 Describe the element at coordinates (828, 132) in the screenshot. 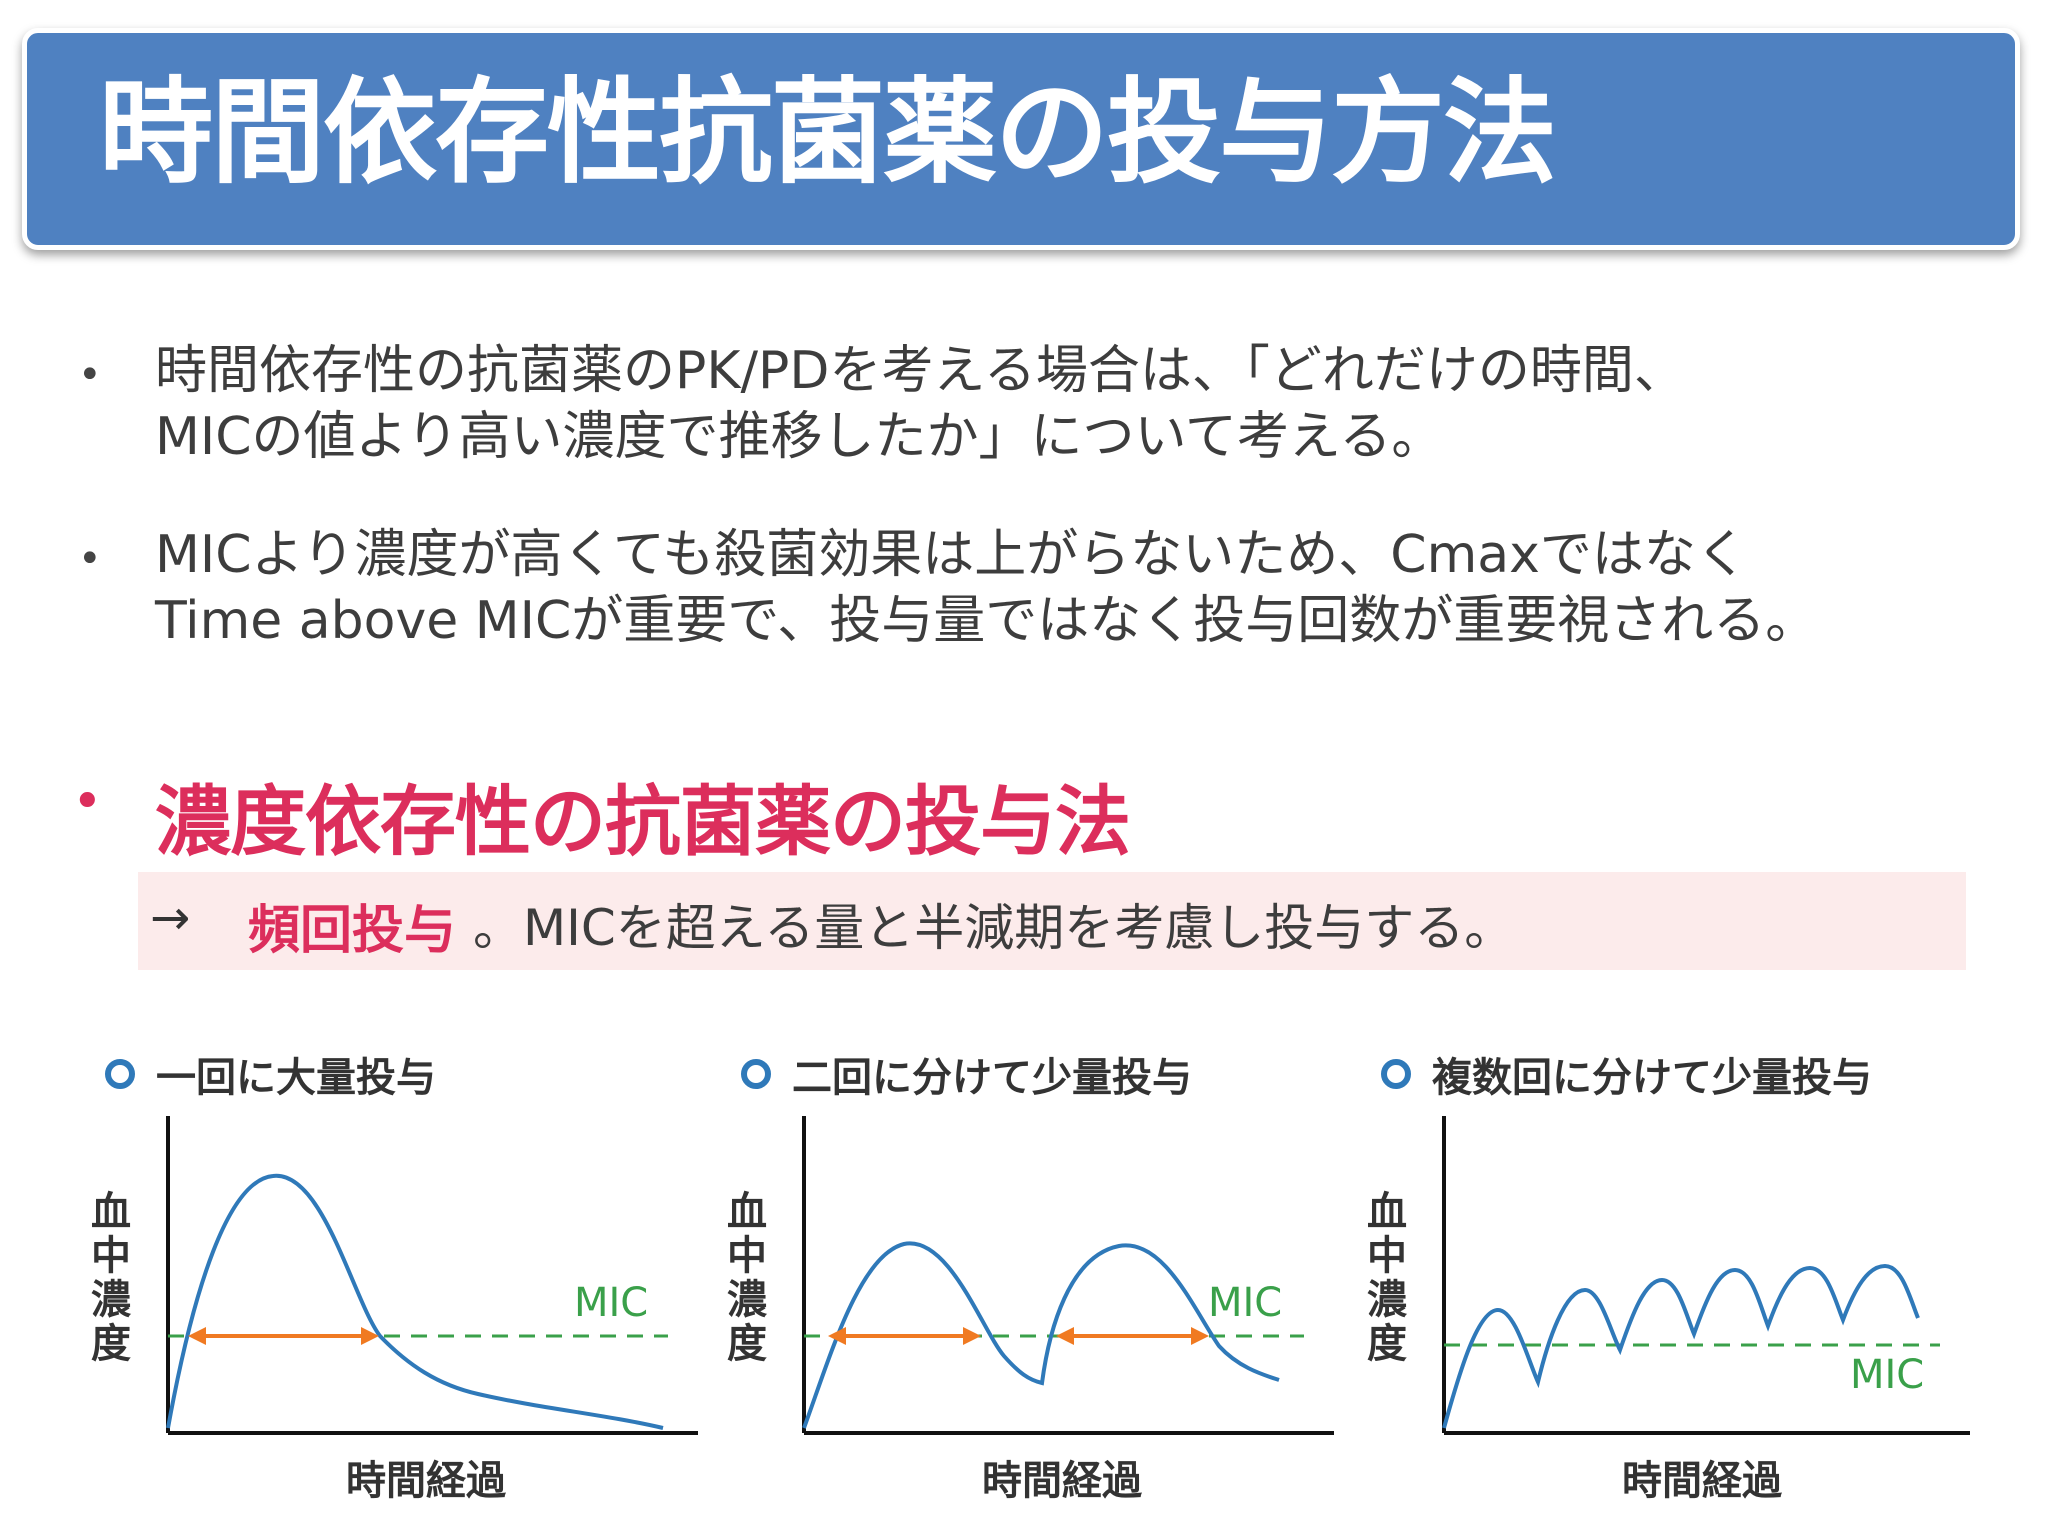

I see `slide-title: 時間依存性抗菌薬の投与方法` at that location.